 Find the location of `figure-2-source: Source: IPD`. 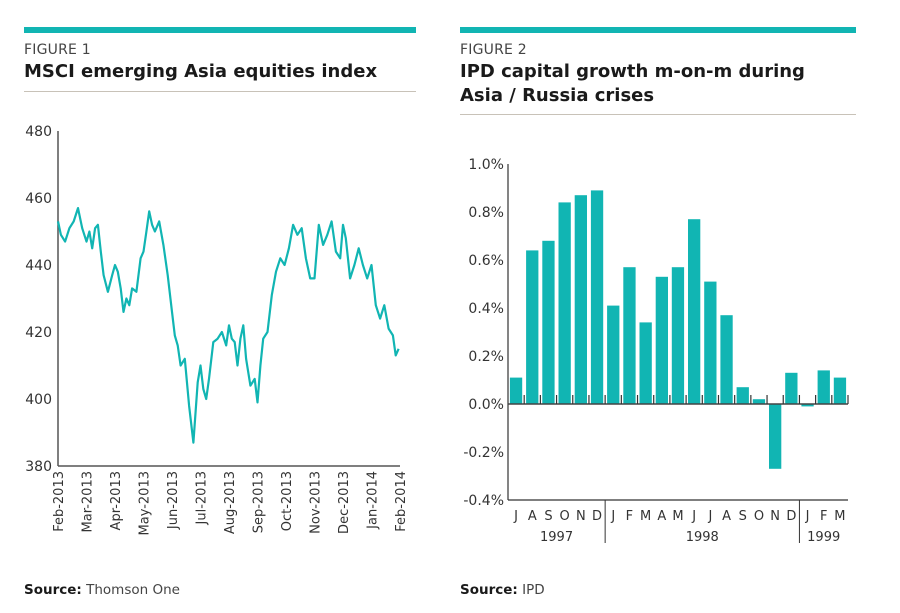

figure-2-source: Source: IPD is located at coordinates (502, 590).